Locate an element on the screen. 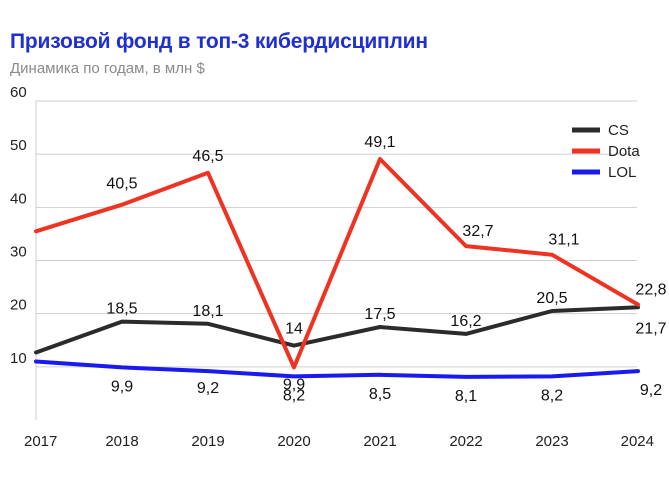 The height and width of the screenshot is (478, 669). x-tick-label: 2023 is located at coordinates (551, 441).